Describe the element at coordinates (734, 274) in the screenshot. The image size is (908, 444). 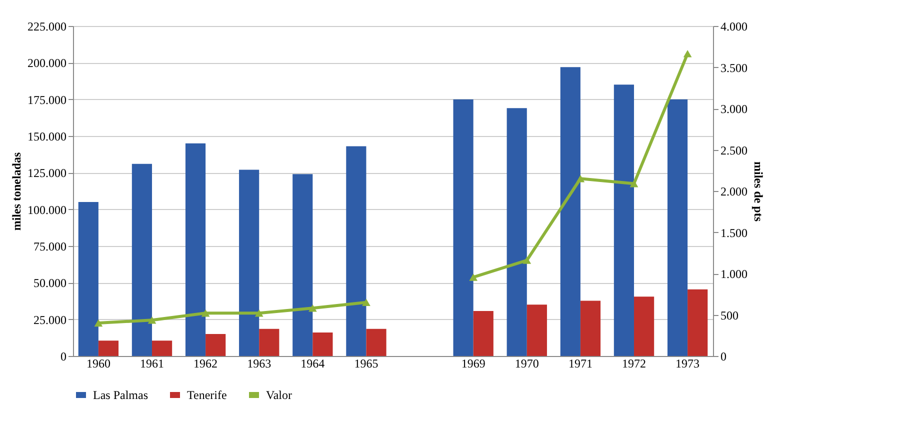
I see `y2-tick-label: 1.000` at that location.